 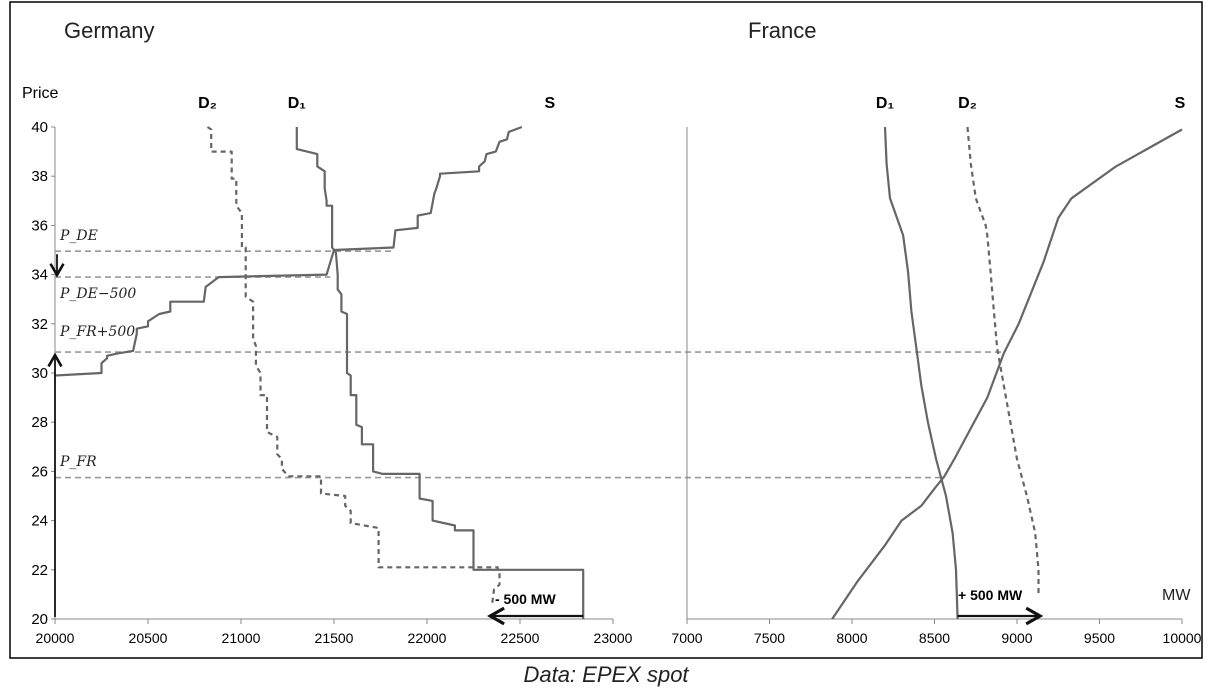 I want to click on x-tick-label: 10000, so click(x=1182, y=638).